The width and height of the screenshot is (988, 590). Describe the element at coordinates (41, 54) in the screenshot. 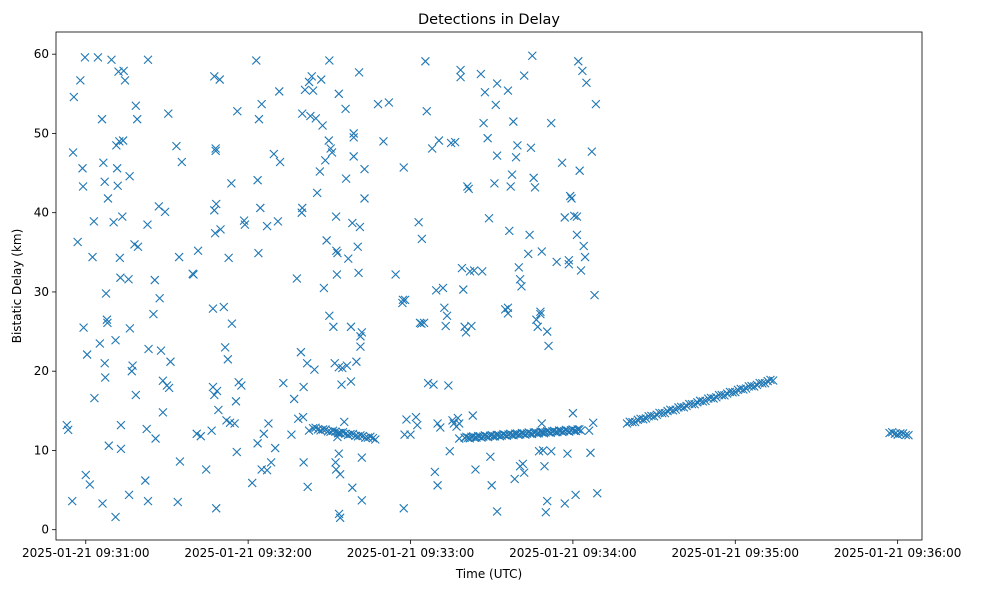

I see `y-tick-label: 60` at that location.